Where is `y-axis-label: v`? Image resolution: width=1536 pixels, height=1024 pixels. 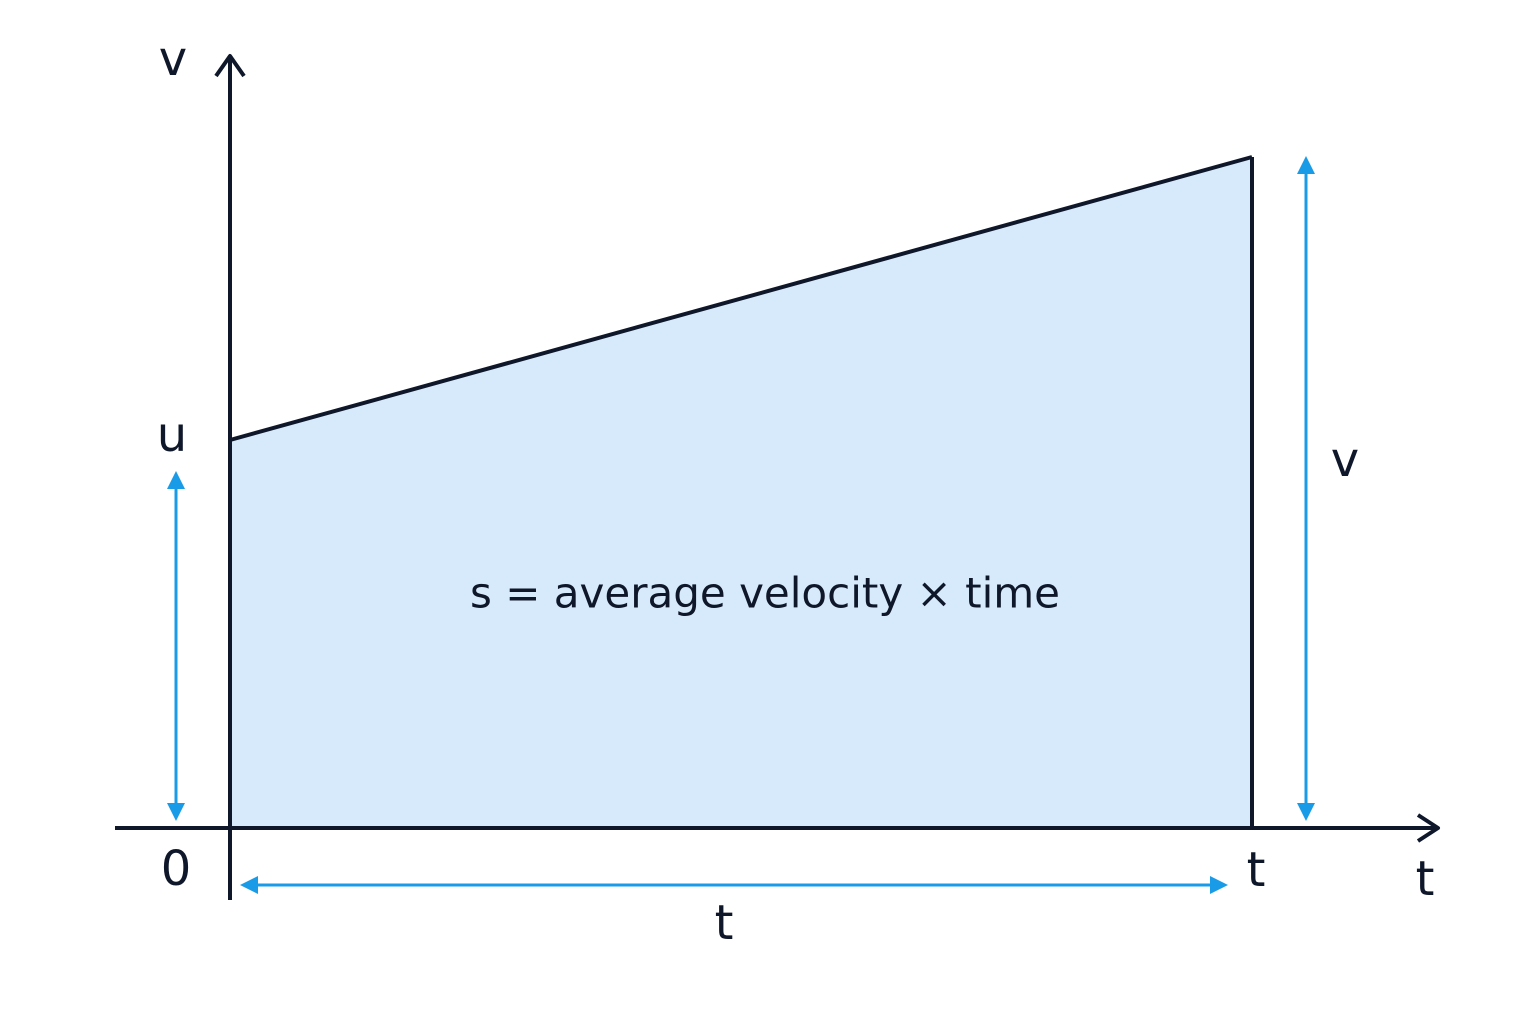 y-axis-label: v is located at coordinates (173, 59).